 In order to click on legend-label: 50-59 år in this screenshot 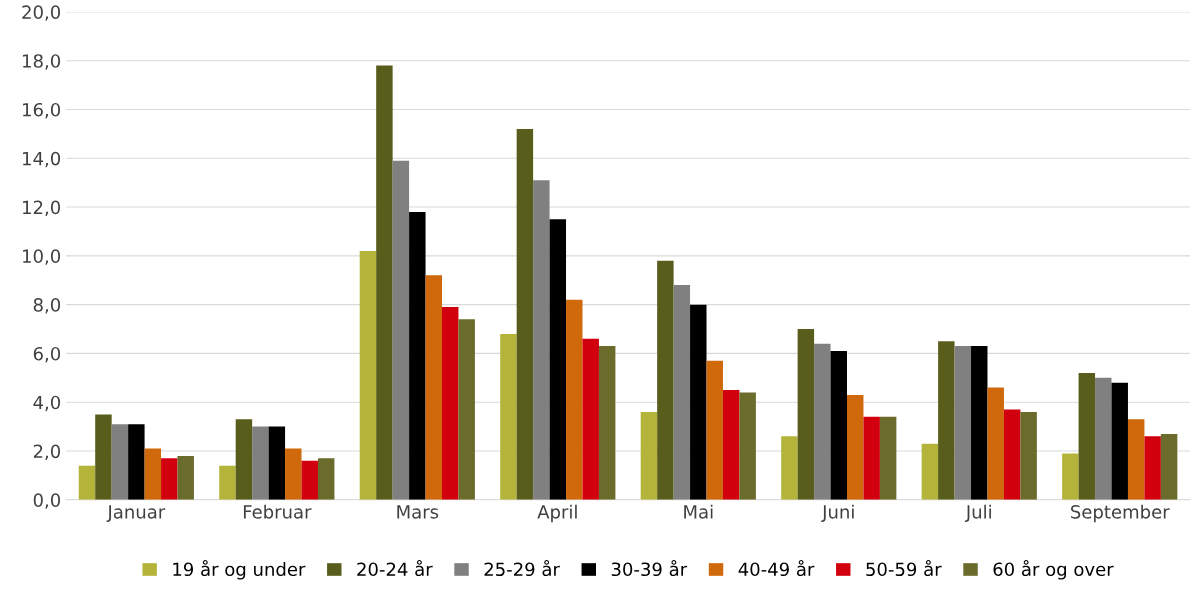, I will do `click(904, 568)`.